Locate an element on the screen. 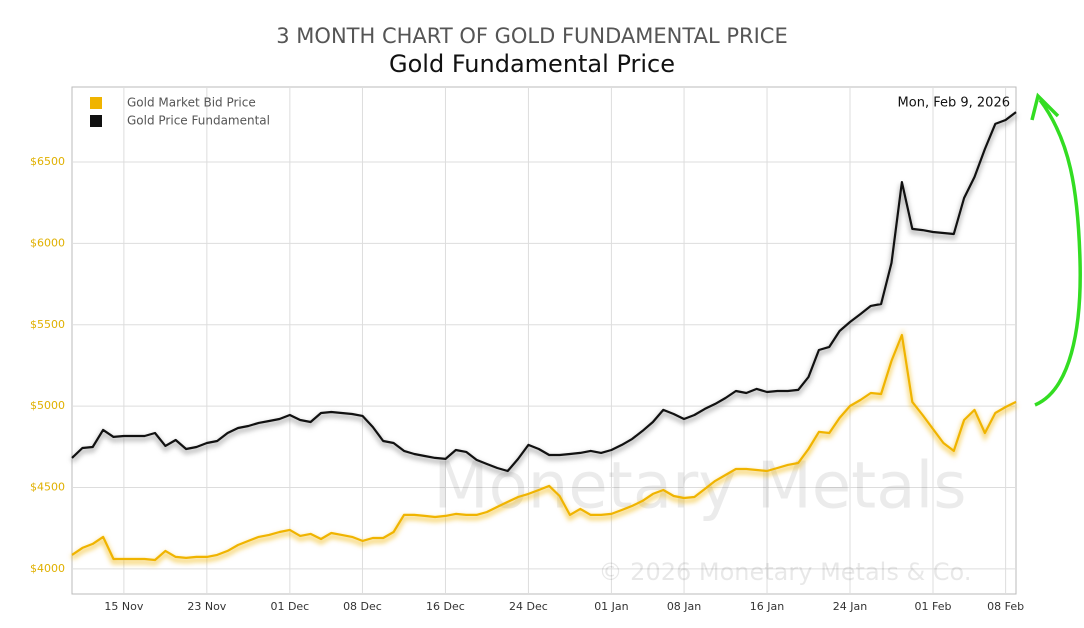 The width and height of the screenshot is (1084, 628). x-tick-label: 24 Jan is located at coordinates (850, 606).